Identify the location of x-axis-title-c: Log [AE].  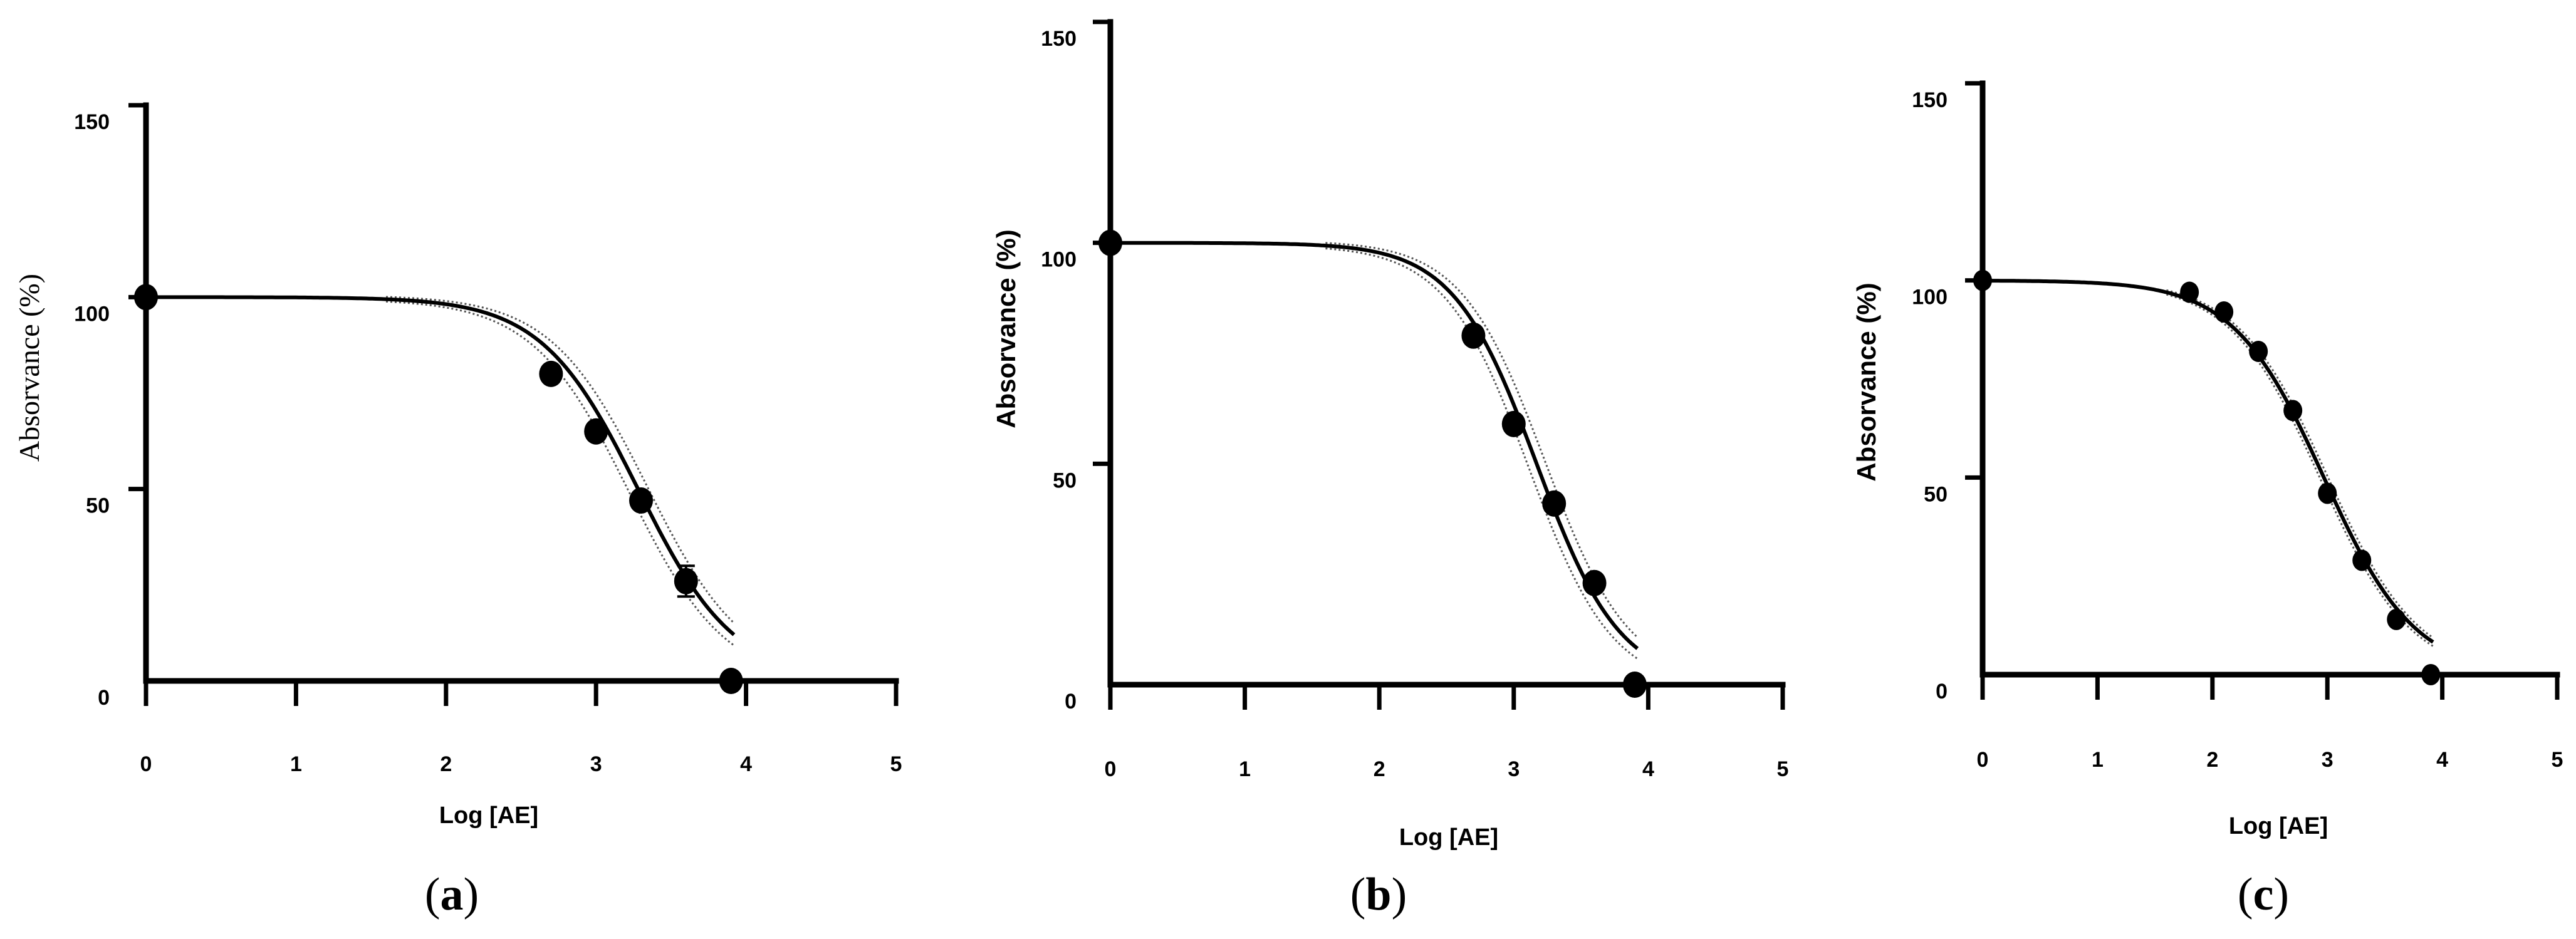
(2278, 826).